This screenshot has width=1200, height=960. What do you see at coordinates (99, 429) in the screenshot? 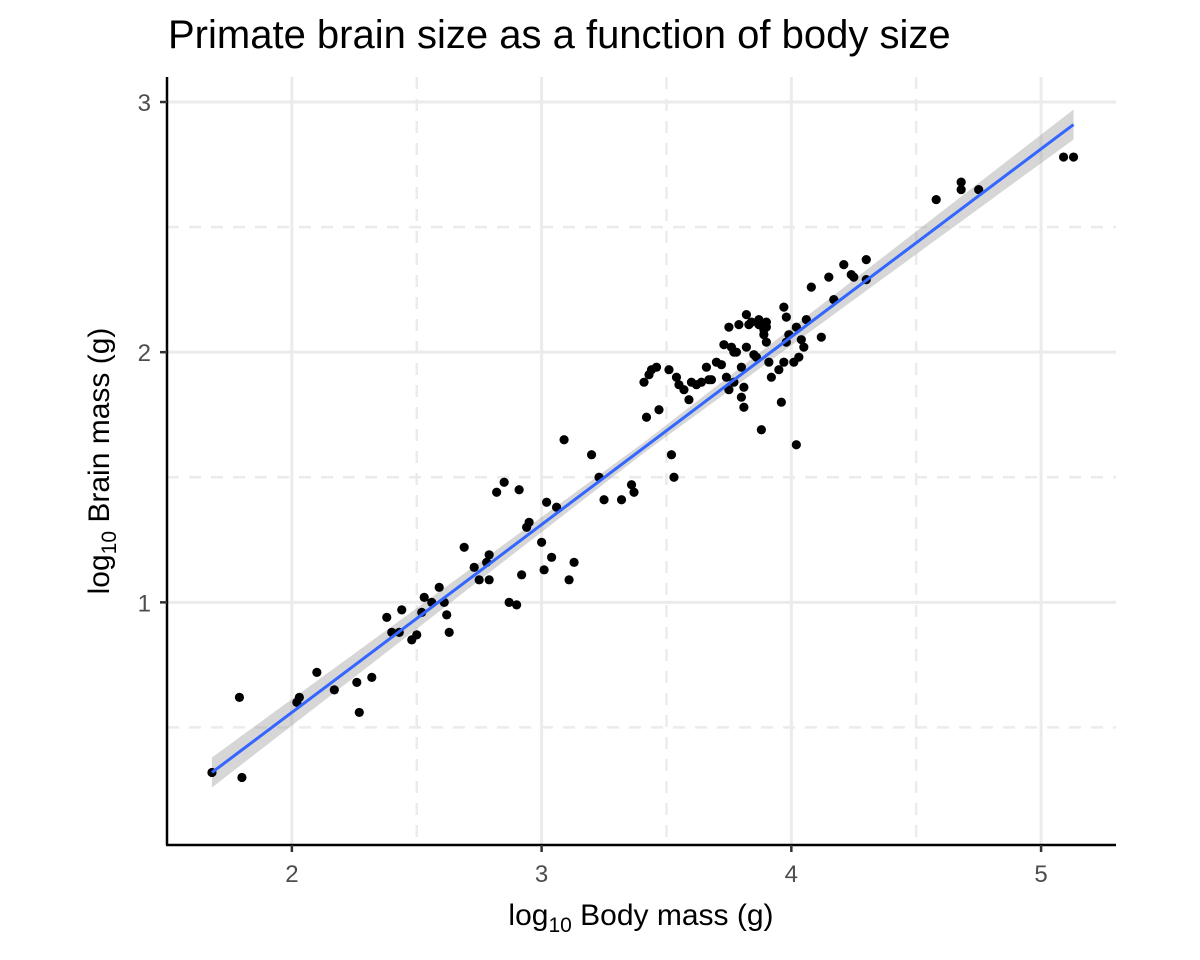
I see `y-axis-title-suffix: Brain mass (g)` at bounding box center [99, 429].